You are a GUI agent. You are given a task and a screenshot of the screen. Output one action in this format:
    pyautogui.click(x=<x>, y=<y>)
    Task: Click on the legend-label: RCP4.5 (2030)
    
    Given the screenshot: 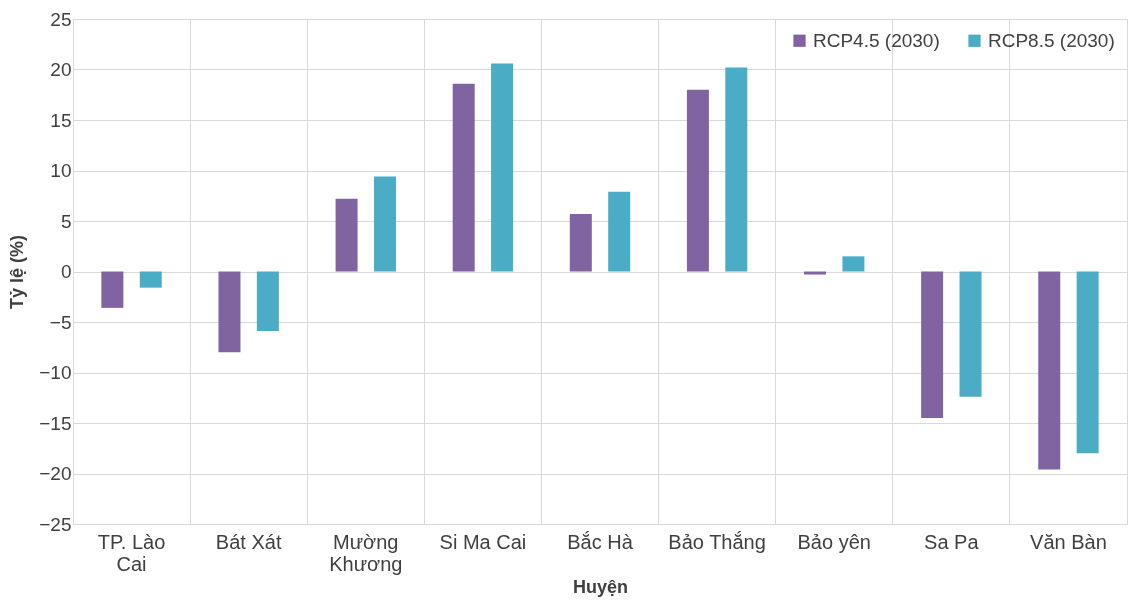 What is the action you would take?
    pyautogui.click(x=876, y=40)
    